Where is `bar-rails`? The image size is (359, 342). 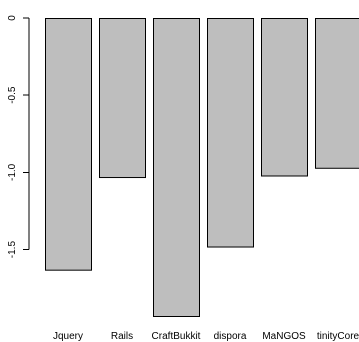 bar-rails is located at coordinates (122, 98).